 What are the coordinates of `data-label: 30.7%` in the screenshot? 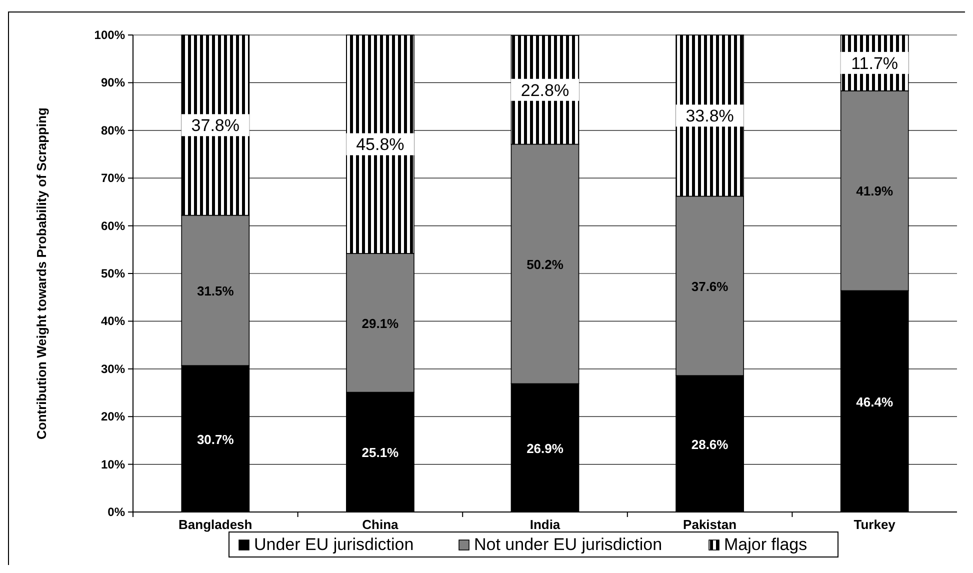 It's located at (215, 439).